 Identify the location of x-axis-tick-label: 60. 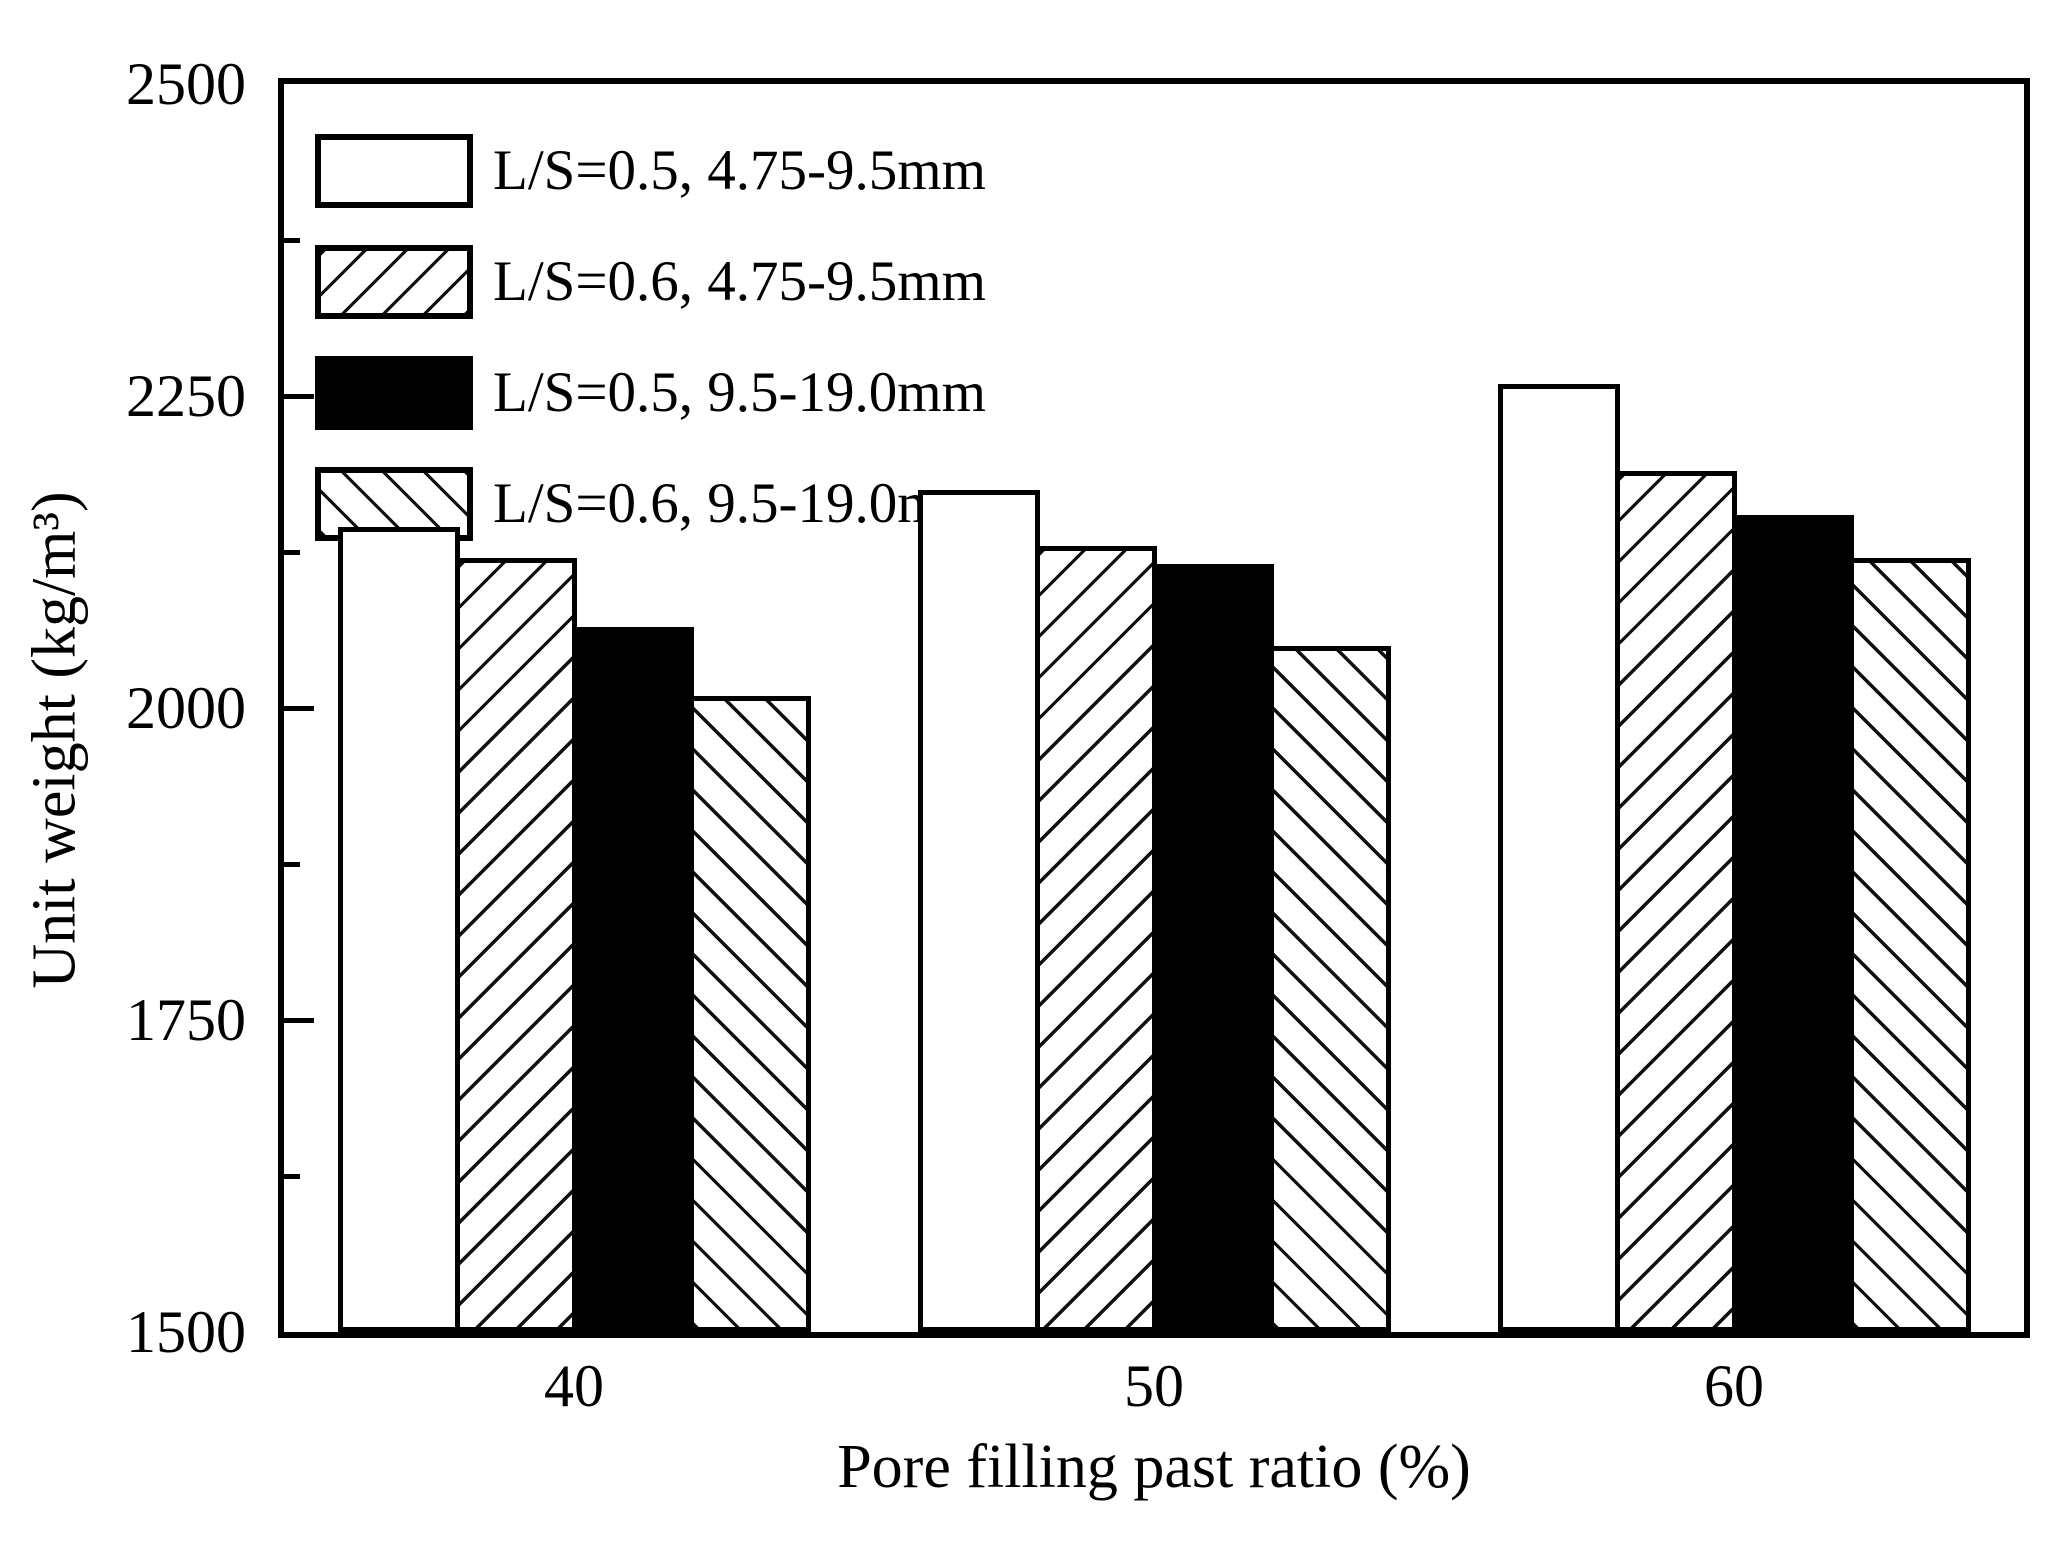
(1734, 1386).